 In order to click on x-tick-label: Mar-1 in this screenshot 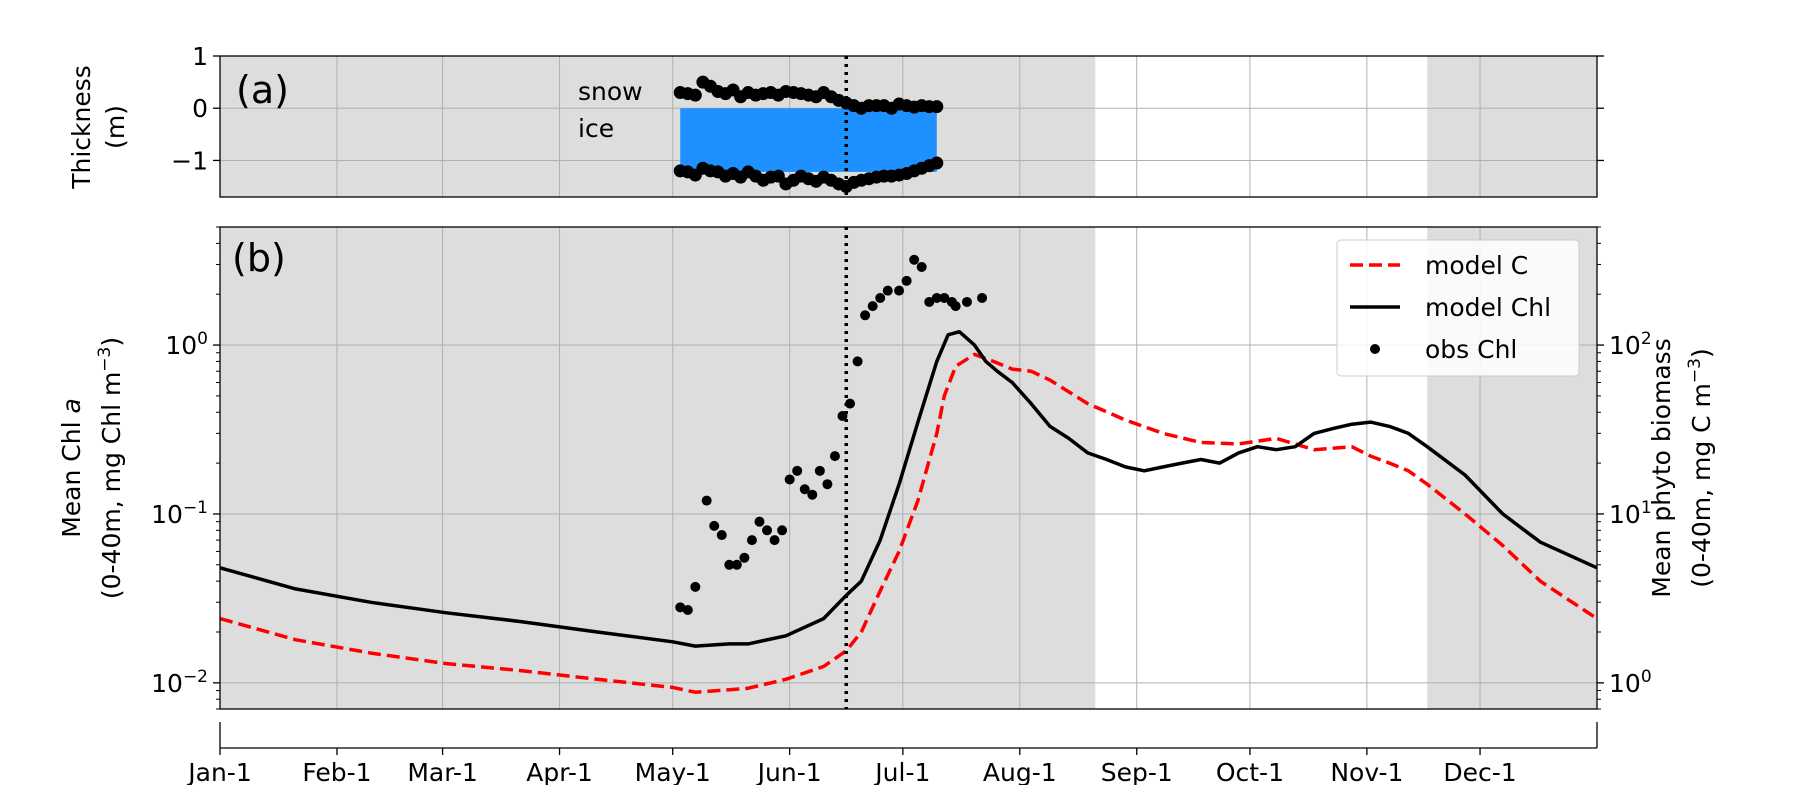, I will do `click(442, 771)`.